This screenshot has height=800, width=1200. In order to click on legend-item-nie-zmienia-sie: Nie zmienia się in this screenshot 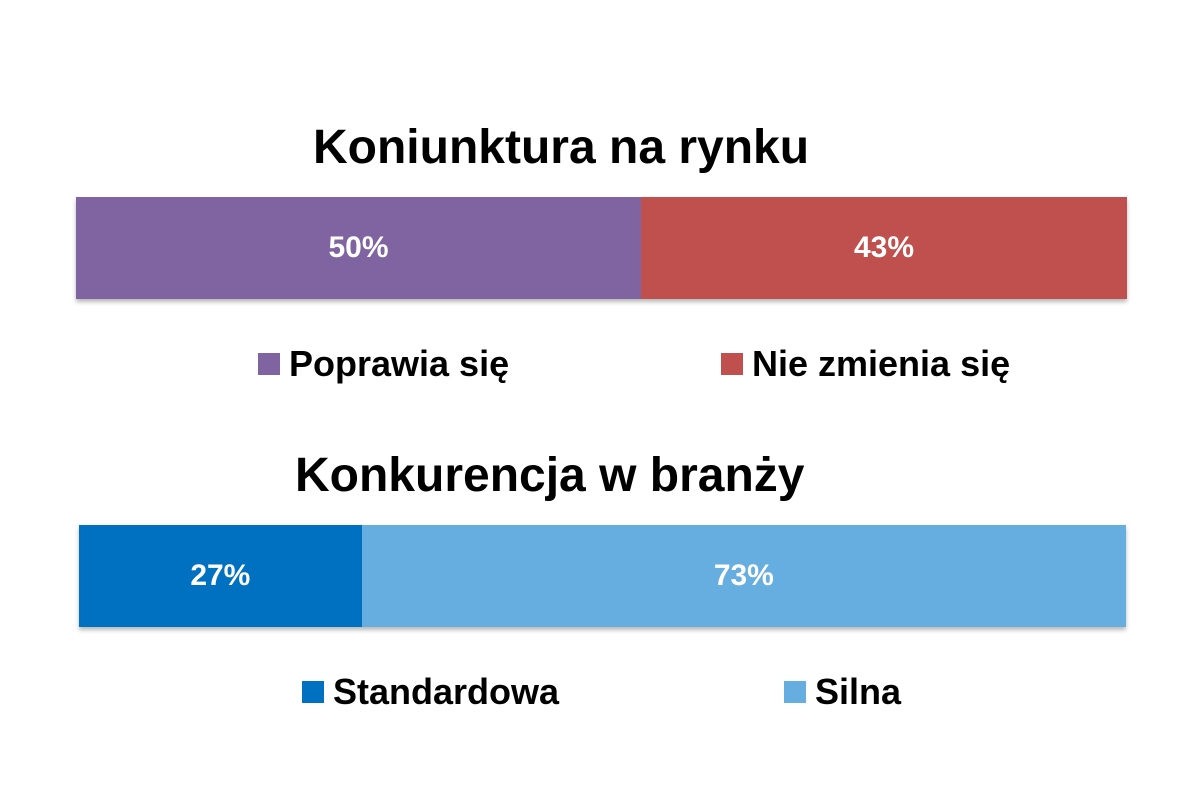, I will do `click(865, 364)`.